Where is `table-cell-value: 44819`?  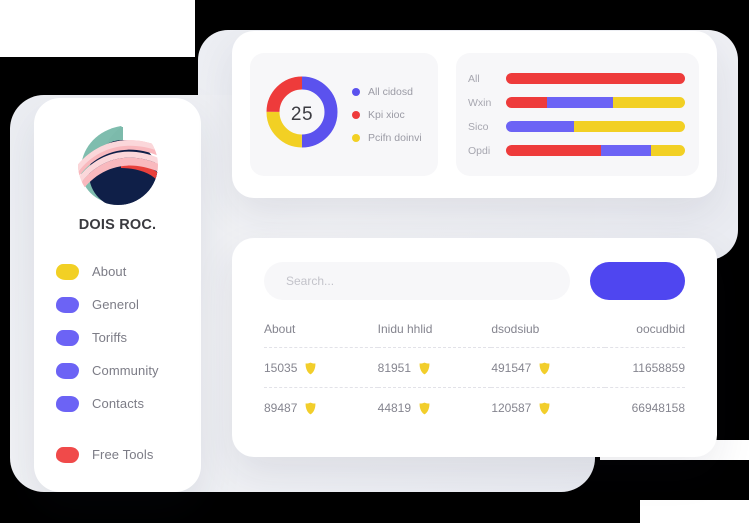
table-cell-value: 44819 is located at coordinates (394, 408).